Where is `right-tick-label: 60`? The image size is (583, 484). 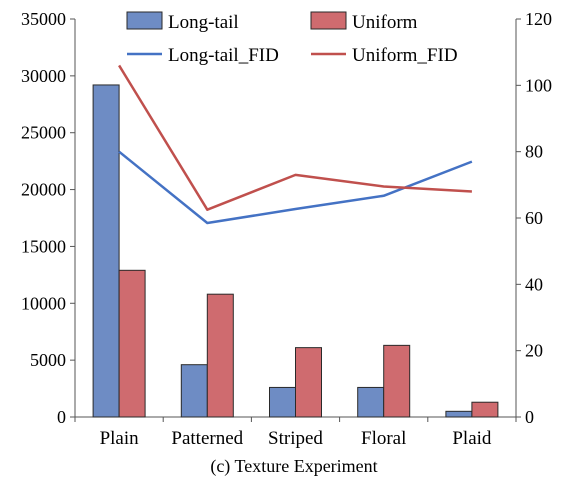 right-tick-label: 60 is located at coordinates (534, 218).